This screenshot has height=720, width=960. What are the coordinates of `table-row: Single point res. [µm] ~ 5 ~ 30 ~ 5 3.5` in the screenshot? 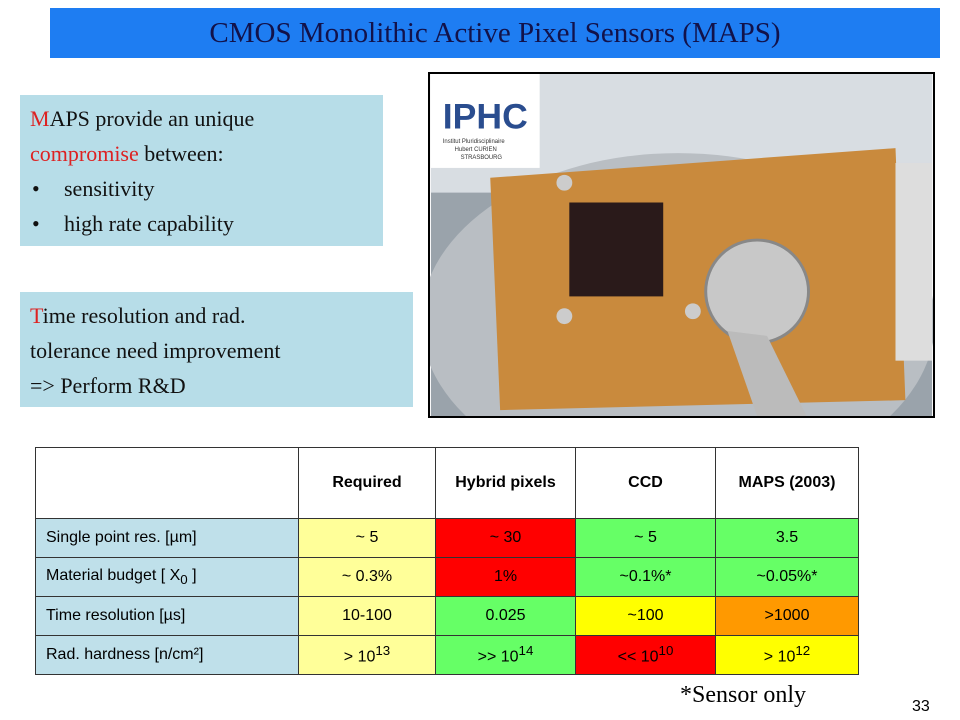 It's located at (447, 538).